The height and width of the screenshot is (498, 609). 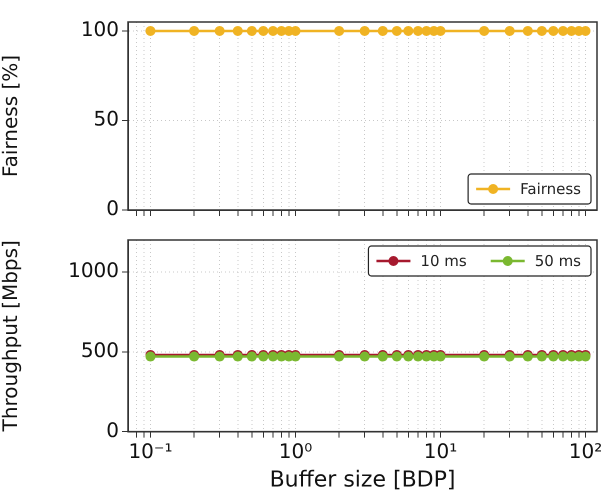 What do you see at coordinates (295, 450) in the screenshot?
I see `x-tick-label: 10⁰` at bounding box center [295, 450].